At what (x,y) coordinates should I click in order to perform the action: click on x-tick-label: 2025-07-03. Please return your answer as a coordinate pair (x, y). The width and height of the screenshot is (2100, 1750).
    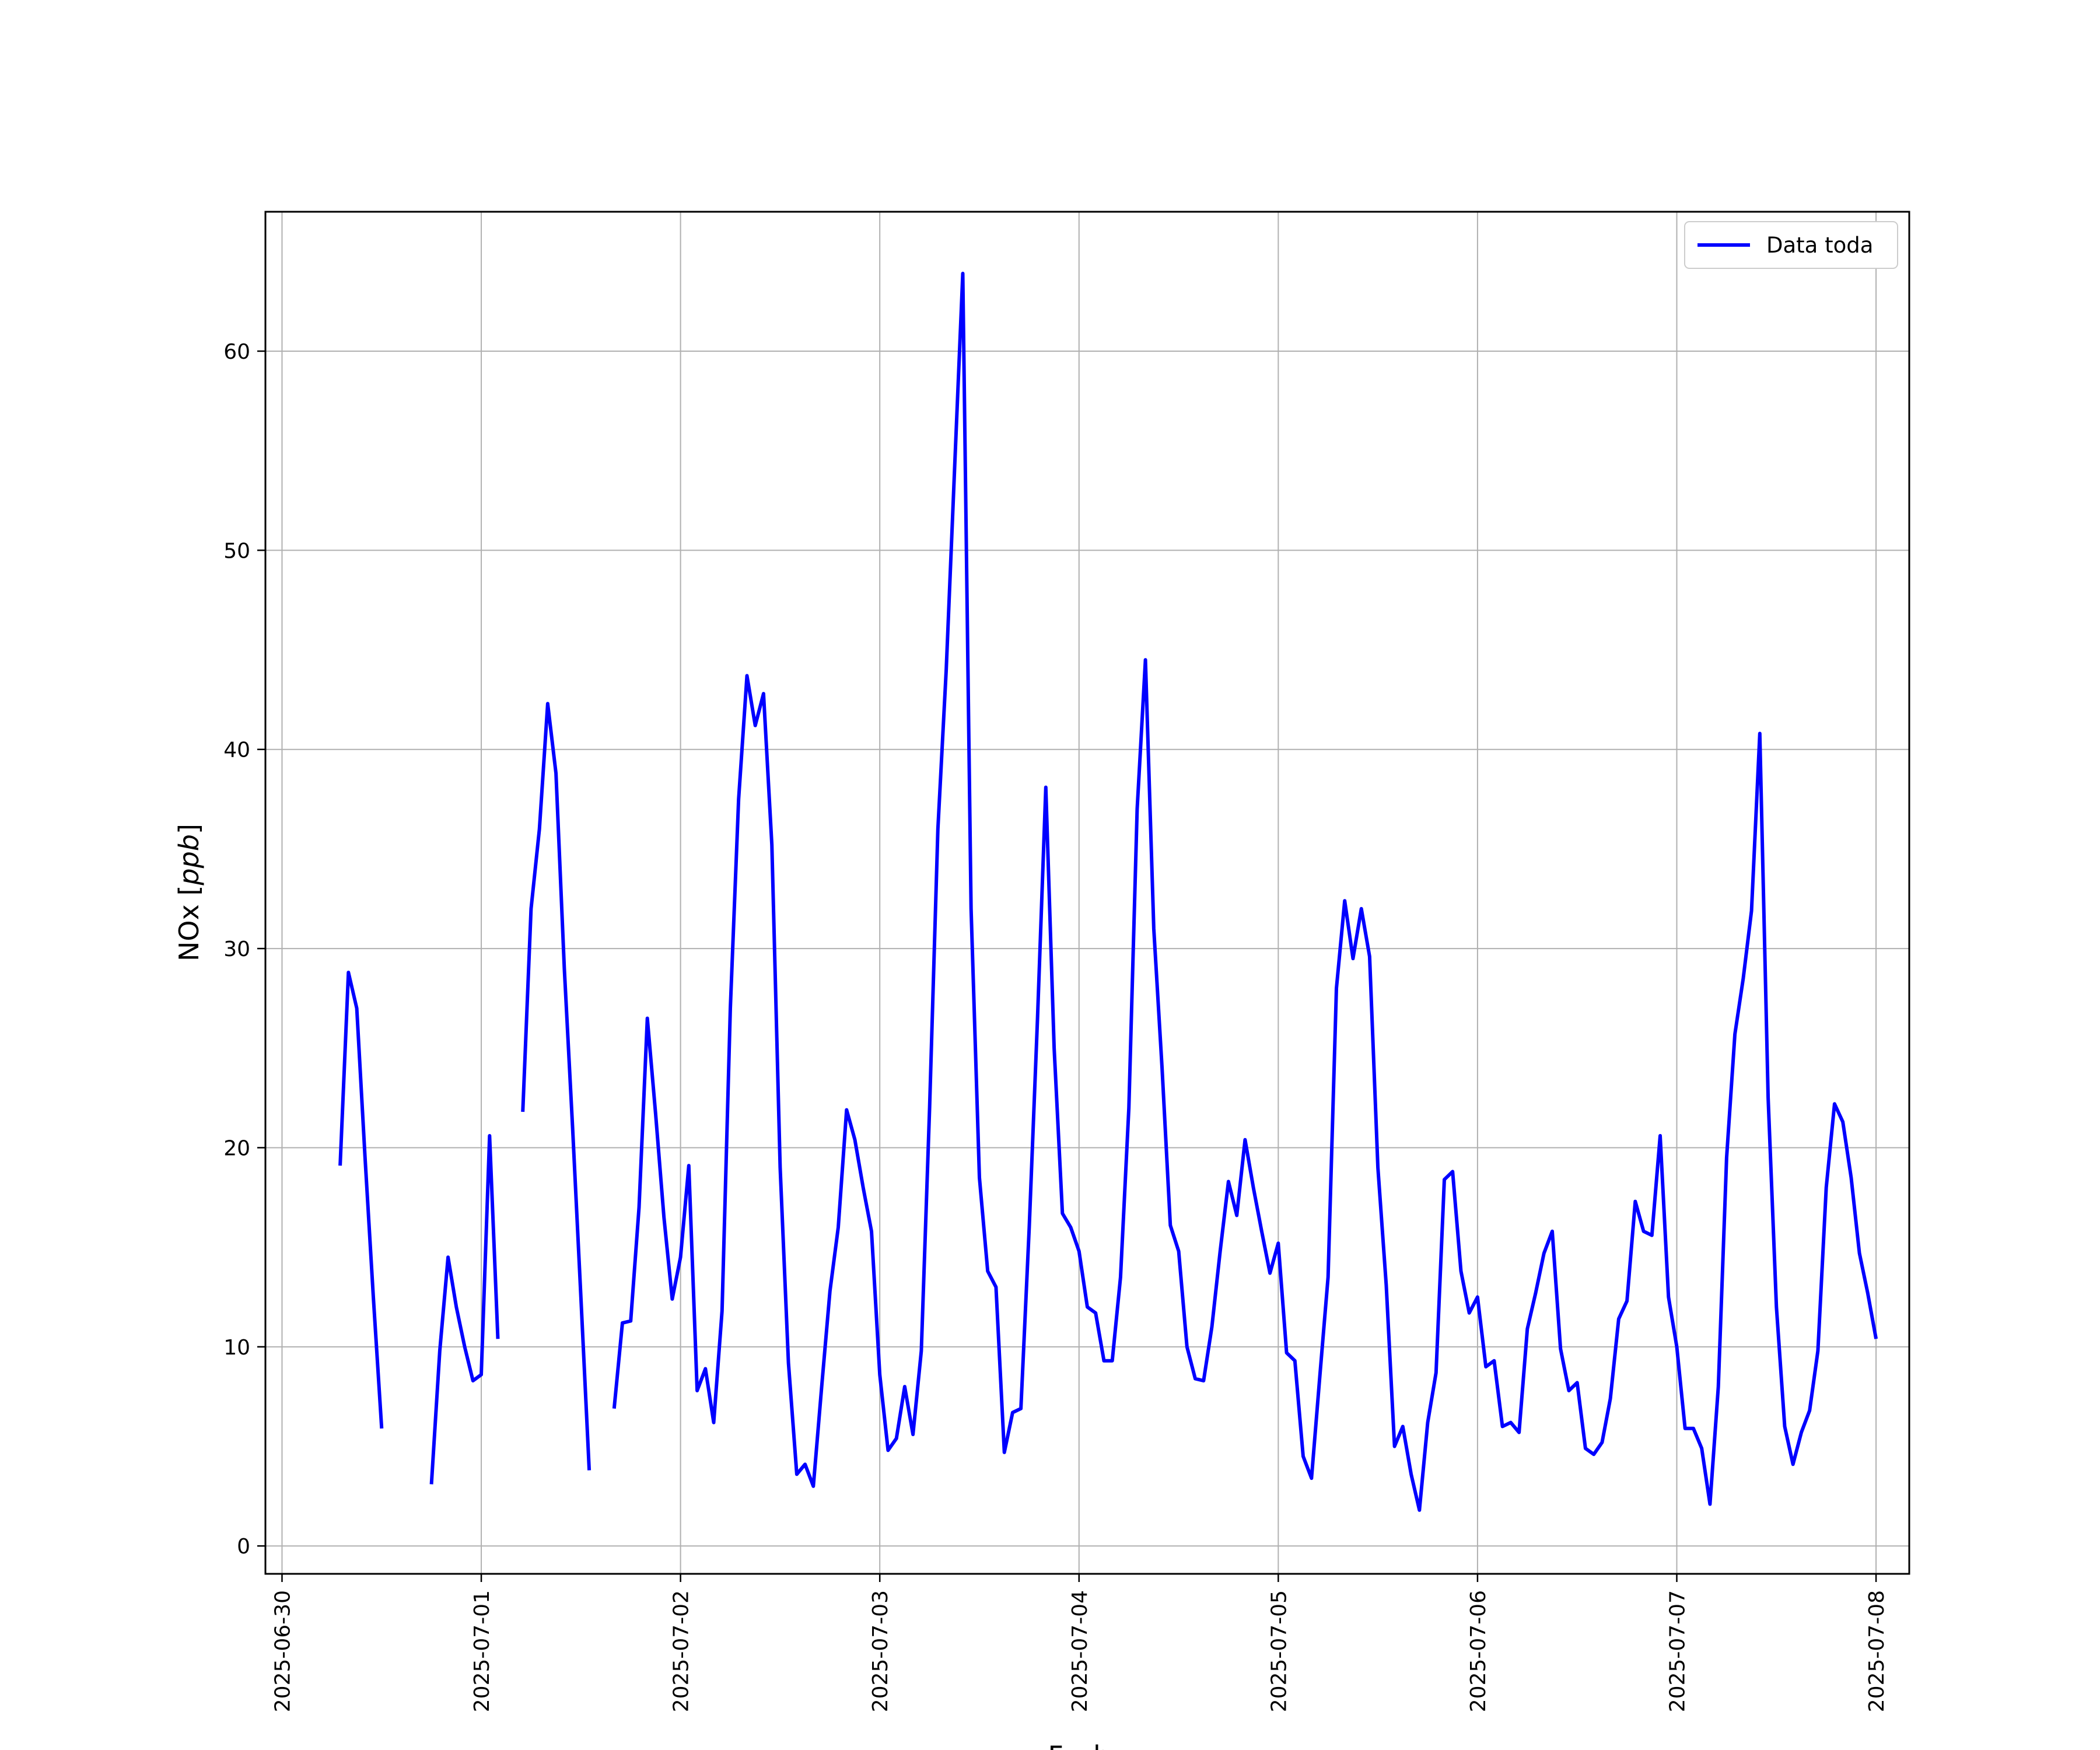
    Looking at the image, I should click on (880, 1651).